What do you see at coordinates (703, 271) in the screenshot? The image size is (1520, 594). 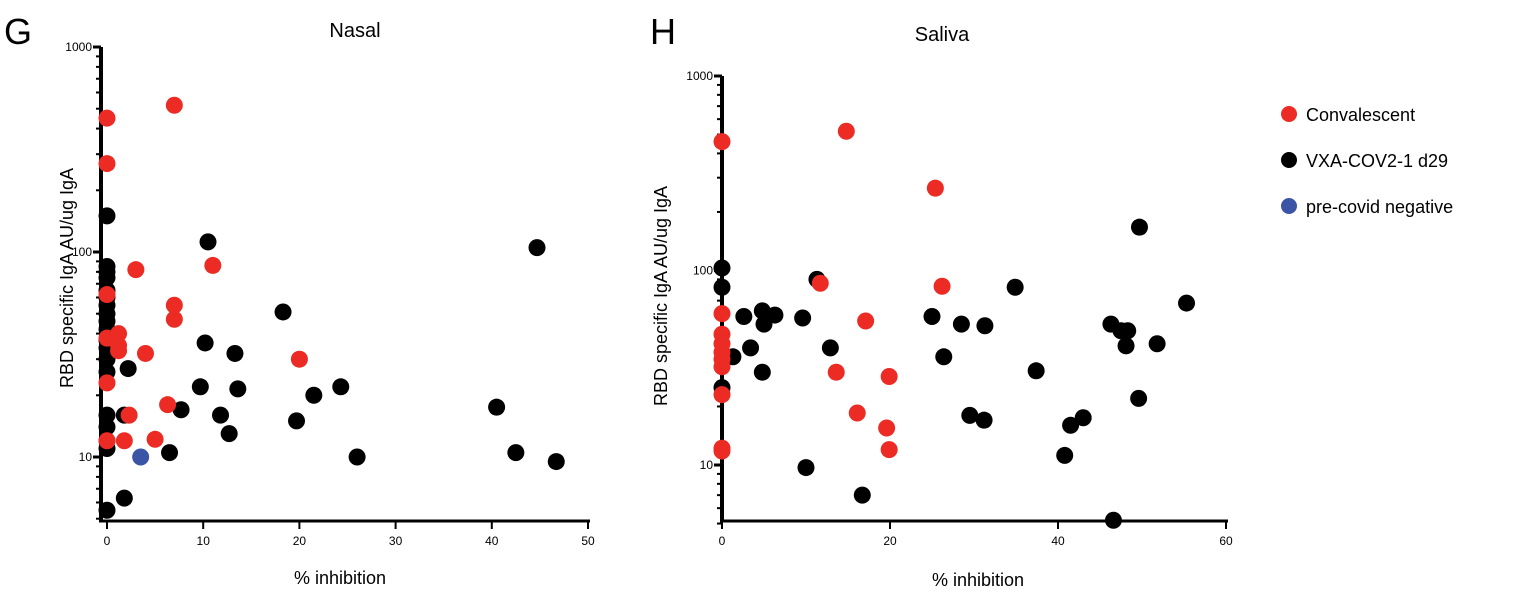 I see `panel-h-y-tick-label: 100` at bounding box center [703, 271].